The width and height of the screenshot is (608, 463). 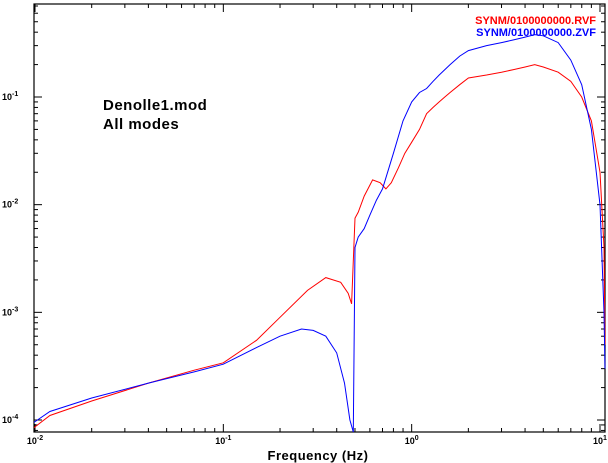 I want to click on y-tick-label: 10⁻², so click(x=10, y=204).